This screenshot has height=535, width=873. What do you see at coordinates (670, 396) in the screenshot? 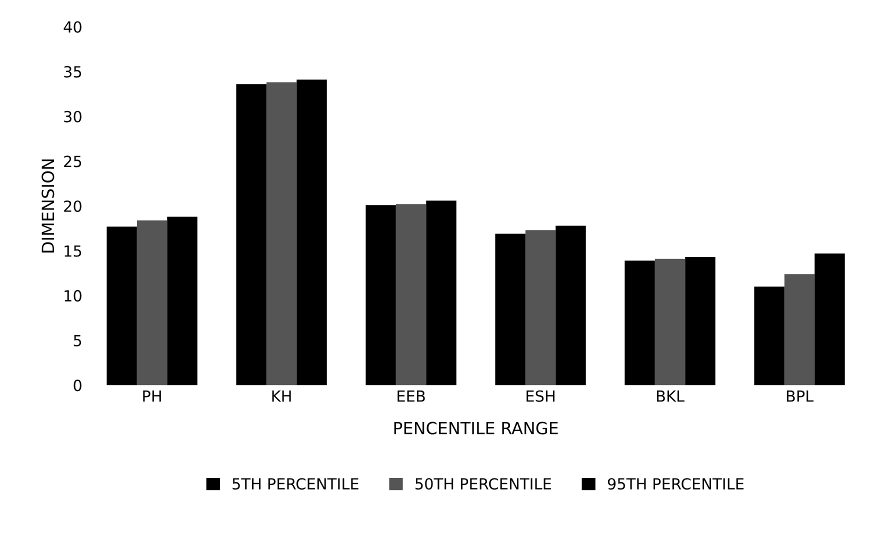
I see `x-tick-label: BKL` at bounding box center [670, 396].